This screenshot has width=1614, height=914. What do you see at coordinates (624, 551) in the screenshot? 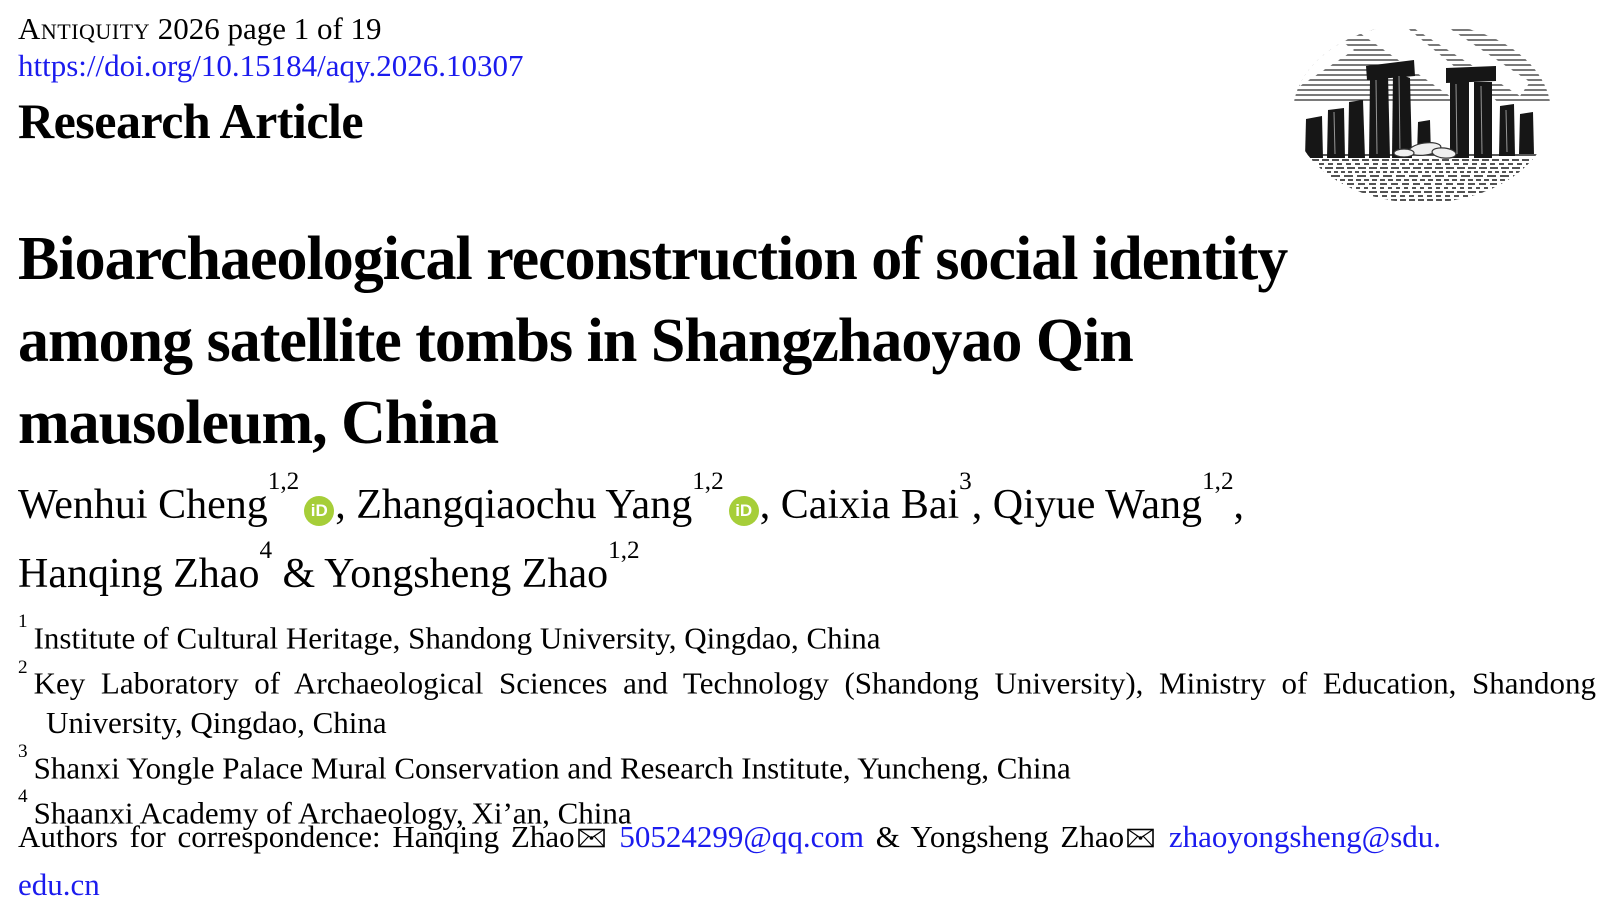
I see `author-6-affil-sup: 1,2` at bounding box center [624, 551].